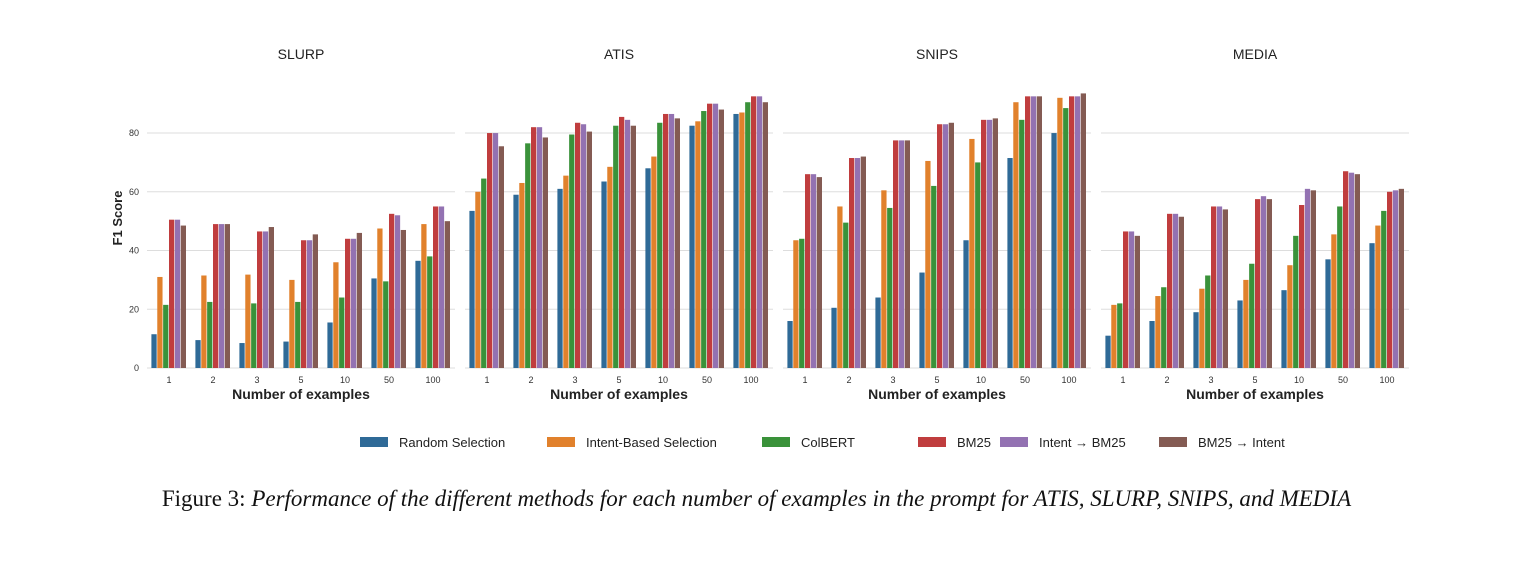  Describe the element at coordinates (1222, 442) in the screenshot. I see `legend-item: BM25 → Intent` at that location.